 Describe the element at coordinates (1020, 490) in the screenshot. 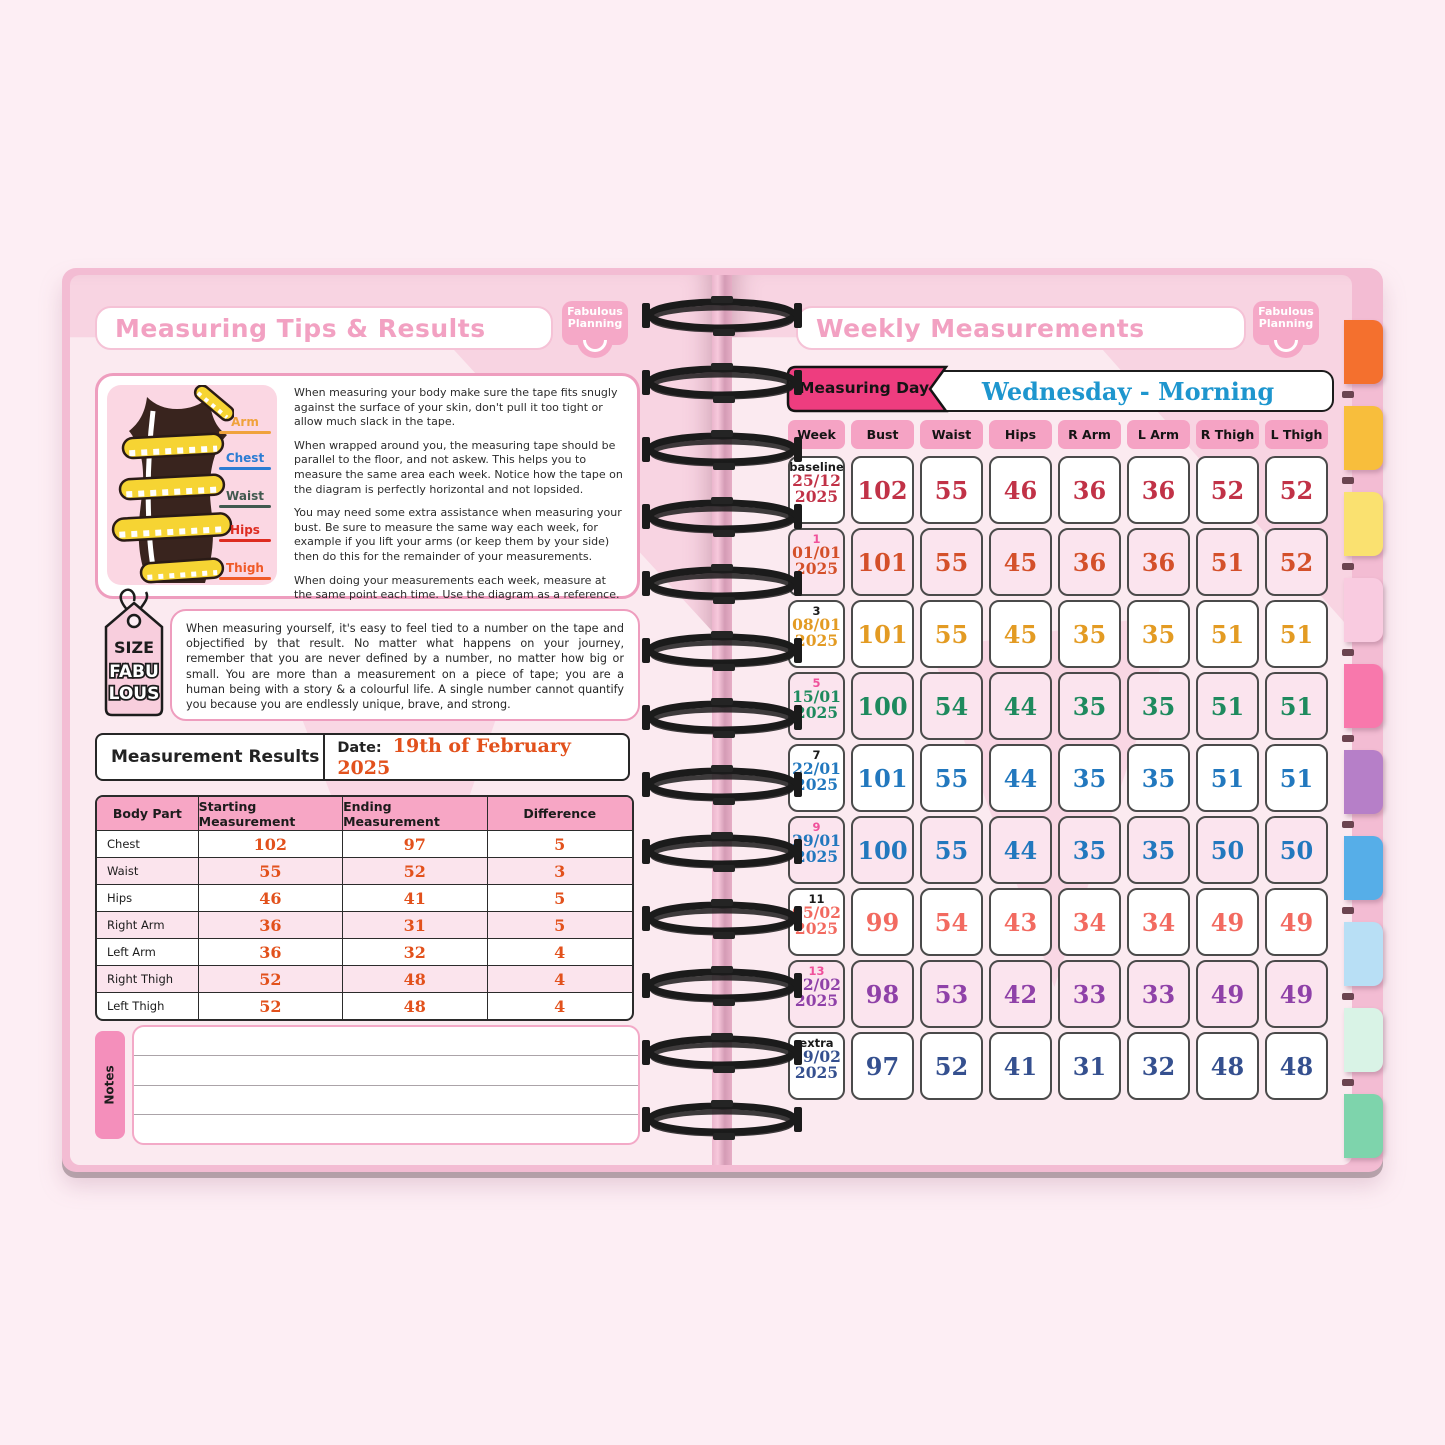

I see `measurement-cell: 46` at that location.